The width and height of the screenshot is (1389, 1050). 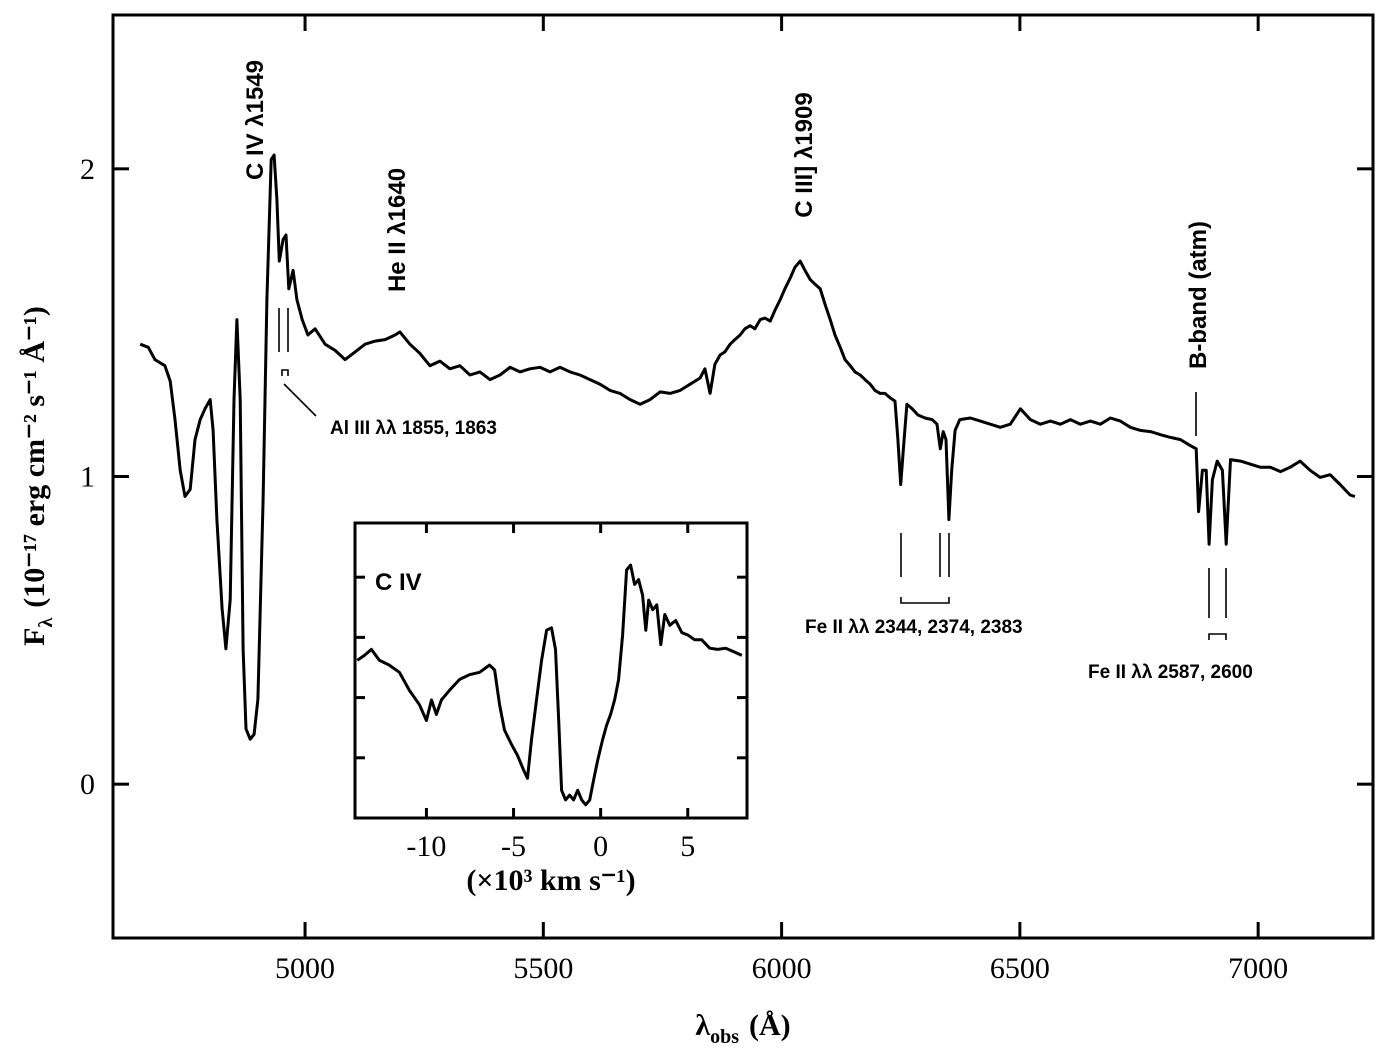 I want to click on y-label-subscript: λ, so click(x=46, y=623).